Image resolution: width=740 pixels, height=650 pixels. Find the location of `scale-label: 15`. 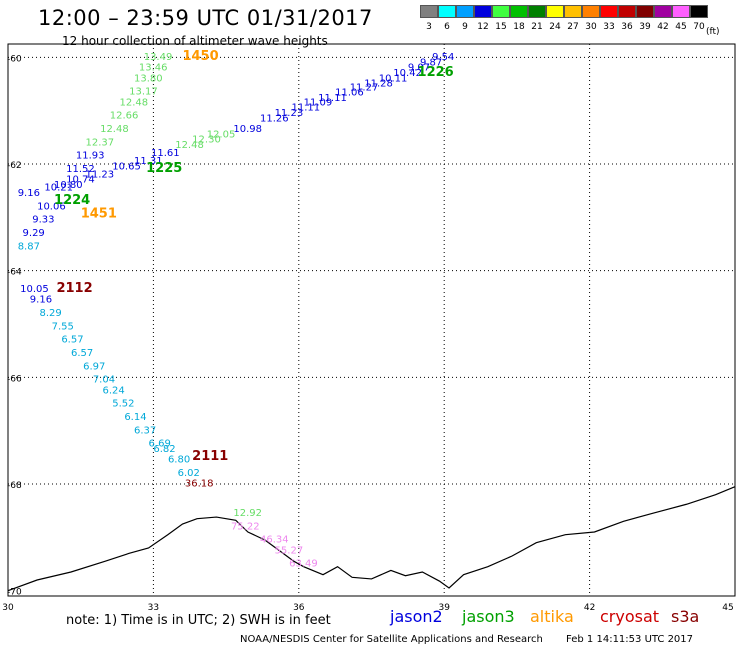

scale-label: 15 is located at coordinates (501, 27).